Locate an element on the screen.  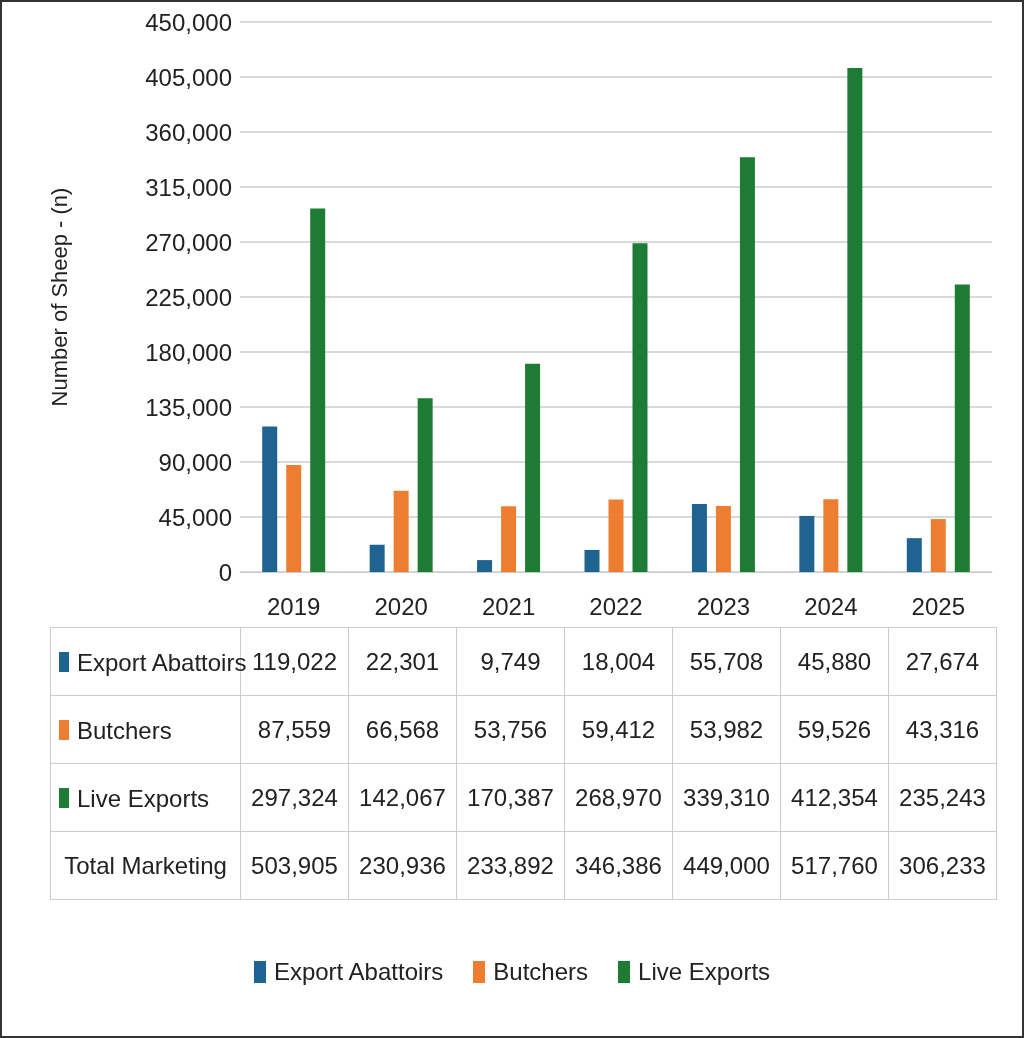
legend-label: Live Exports is located at coordinates (143, 798).